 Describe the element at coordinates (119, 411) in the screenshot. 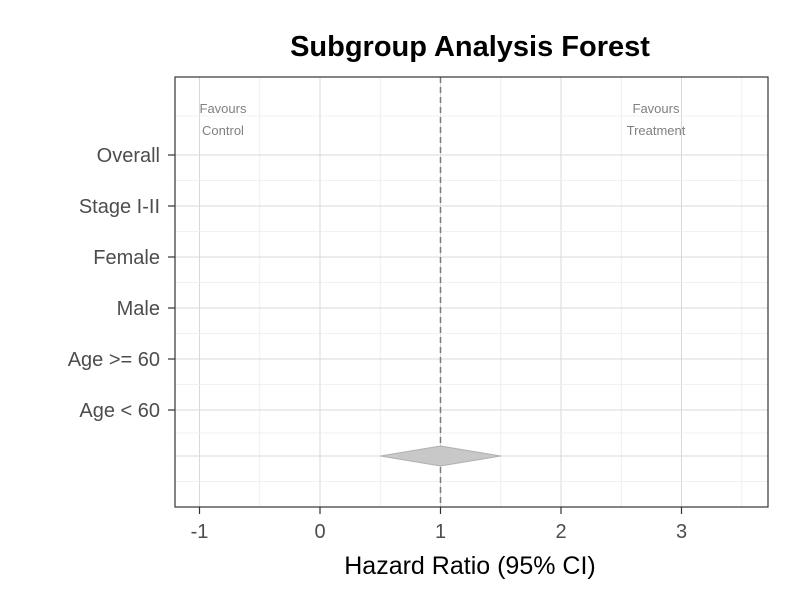

I see `y-tick-label: Age < 60` at that location.